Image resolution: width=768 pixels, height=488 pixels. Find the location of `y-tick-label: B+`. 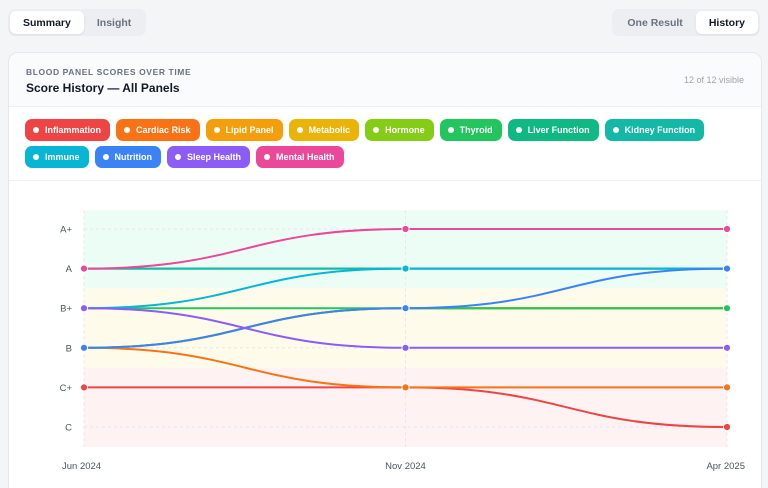

y-tick-label: B+ is located at coordinates (66, 309).